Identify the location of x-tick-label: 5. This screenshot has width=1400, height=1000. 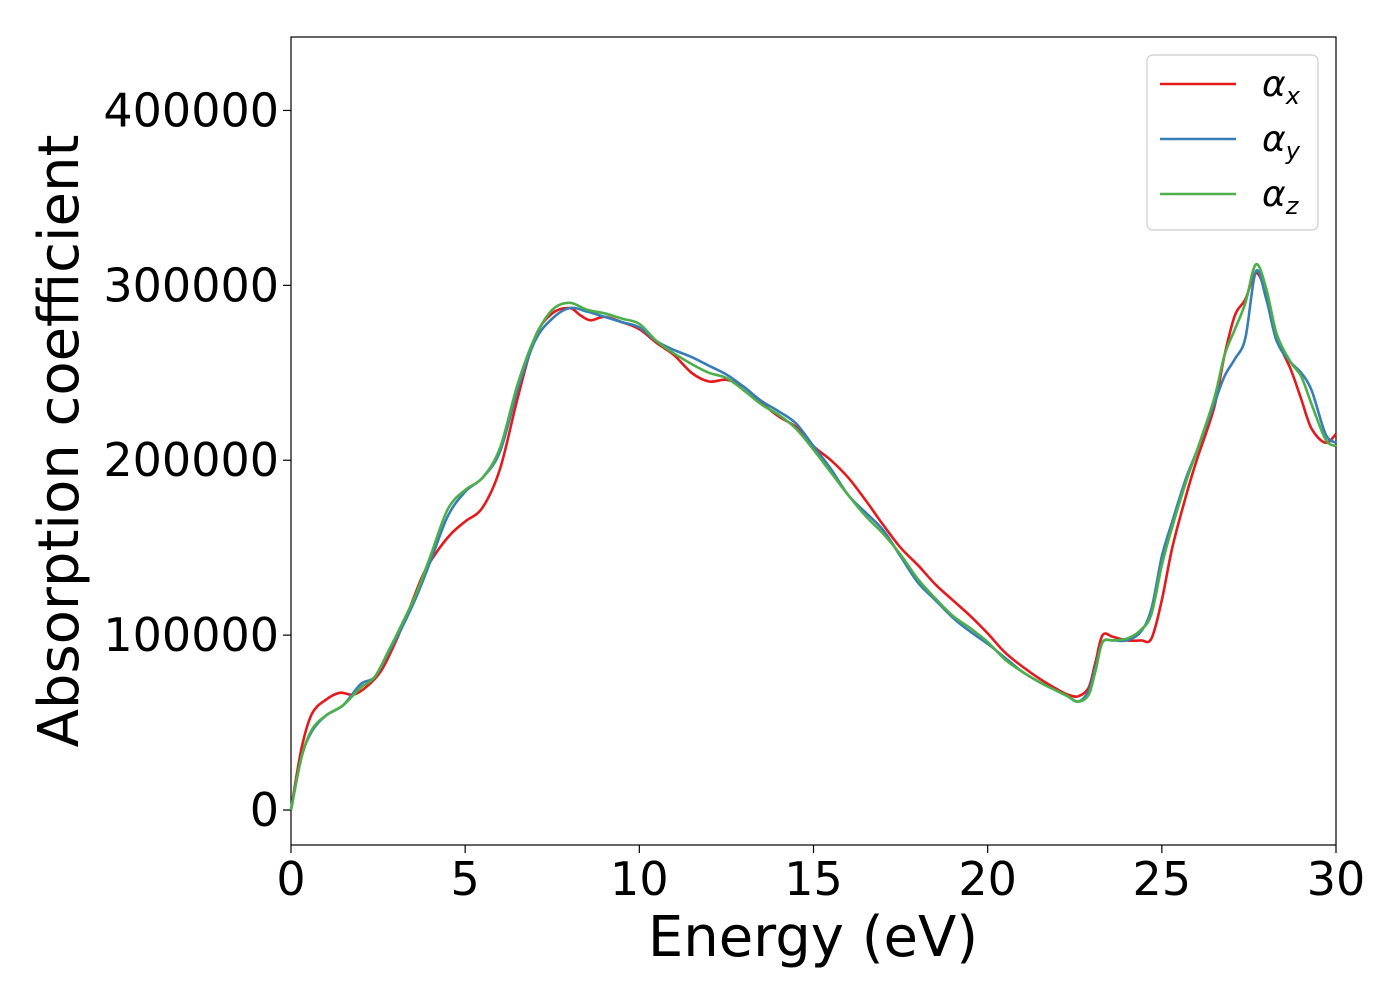
(465, 879).